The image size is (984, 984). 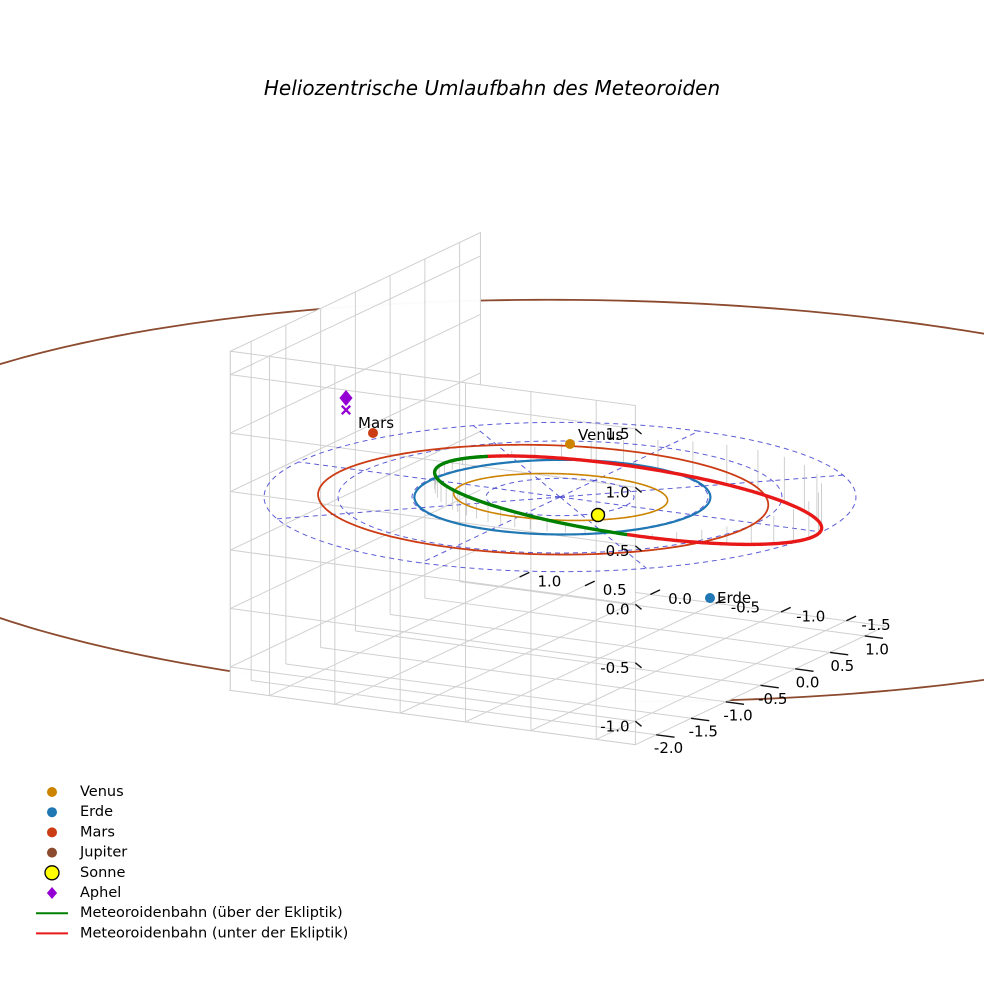 I want to click on legend-item-meteoroidenbahn-unter-der-ekliptik: Meteoroidenbahn (unter der Ekliptik), so click(x=192, y=933).